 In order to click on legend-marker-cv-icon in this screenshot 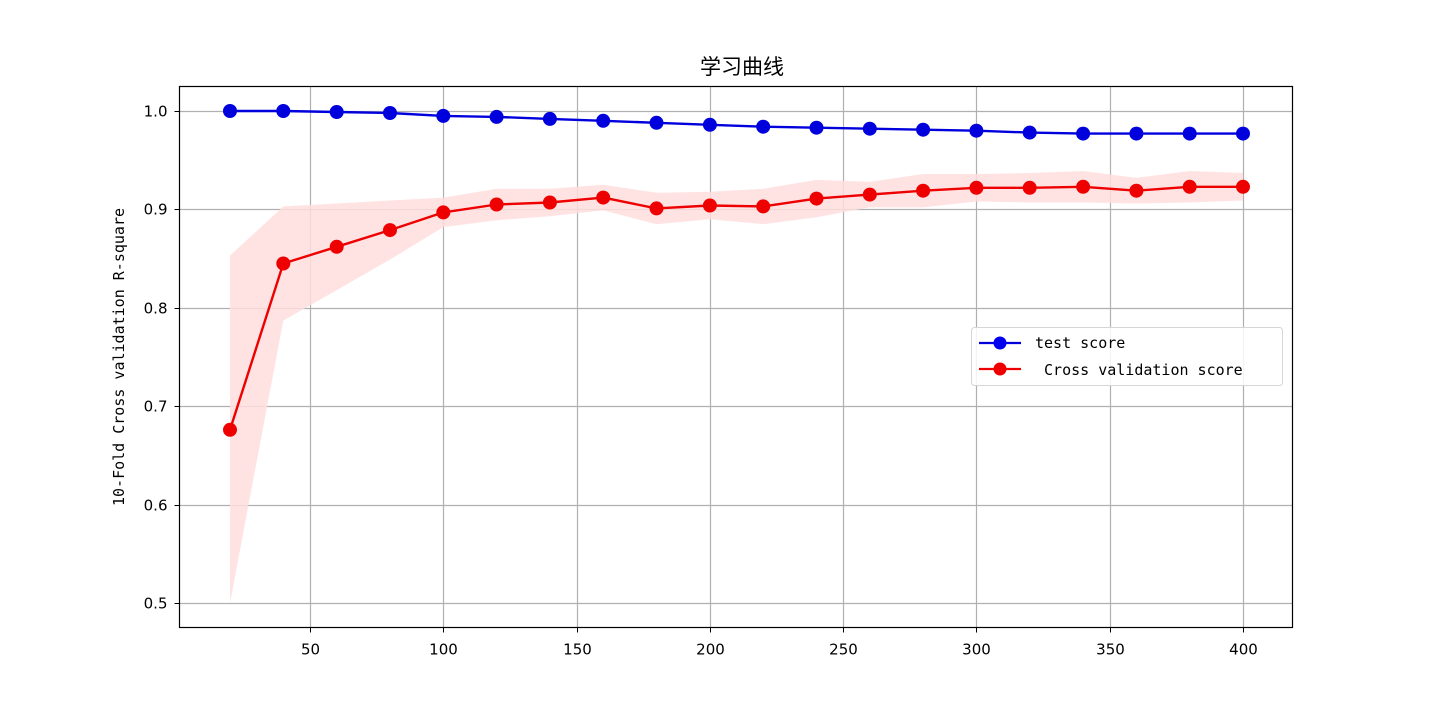, I will do `click(1000, 369)`.